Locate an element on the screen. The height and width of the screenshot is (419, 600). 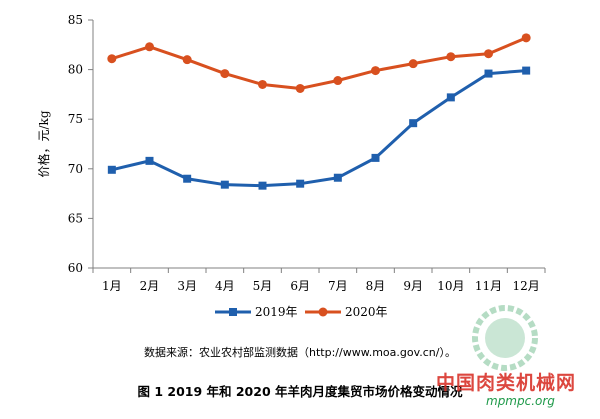
x-tick-label: 3月 is located at coordinates (187, 286).